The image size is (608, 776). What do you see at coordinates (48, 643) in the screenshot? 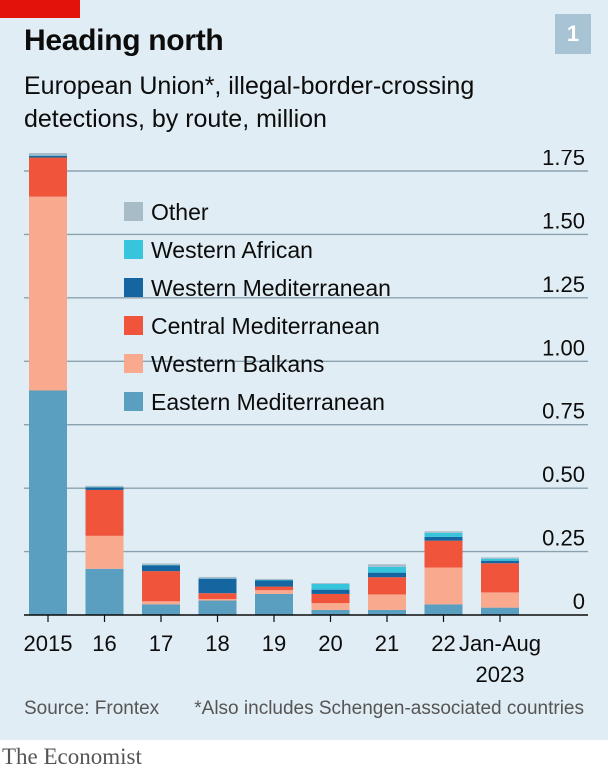
I see `x-tick-label: 2015` at bounding box center [48, 643].